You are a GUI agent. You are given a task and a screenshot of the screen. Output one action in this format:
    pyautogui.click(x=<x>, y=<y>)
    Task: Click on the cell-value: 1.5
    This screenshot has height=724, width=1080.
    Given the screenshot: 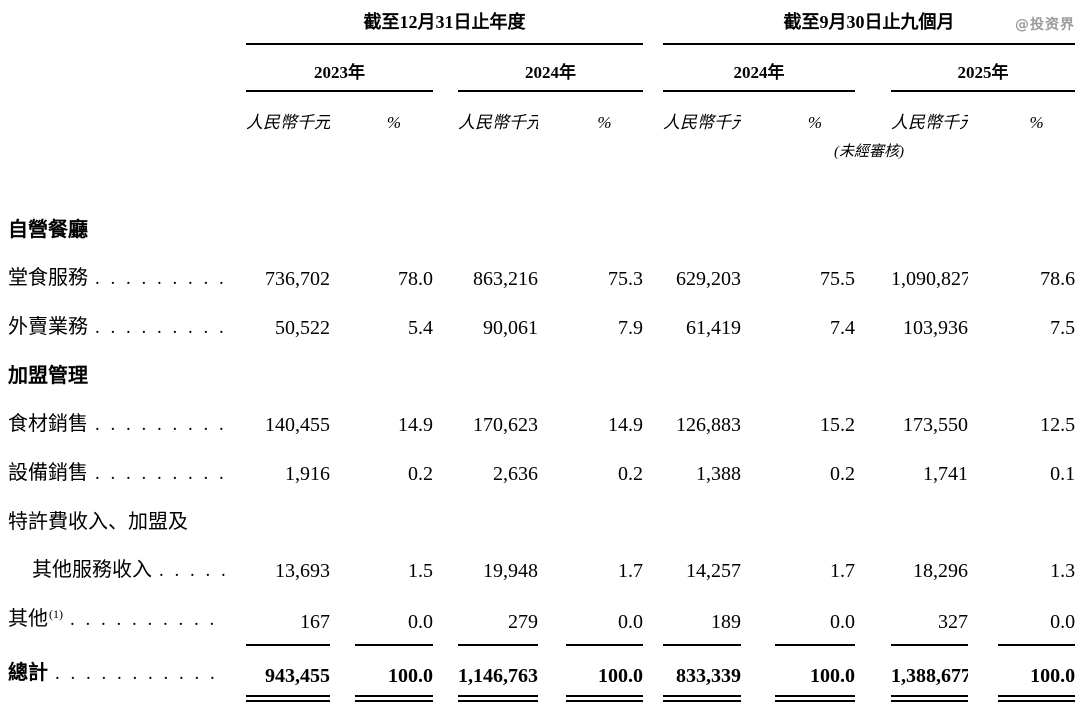 What is the action you would take?
    pyautogui.click(x=420, y=571)
    